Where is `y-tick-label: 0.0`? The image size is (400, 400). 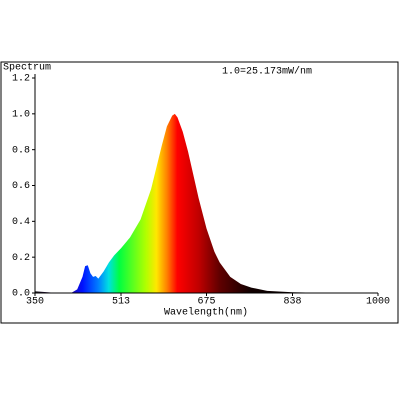 y-tick-label: 0.0 is located at coordinates (21, 294).